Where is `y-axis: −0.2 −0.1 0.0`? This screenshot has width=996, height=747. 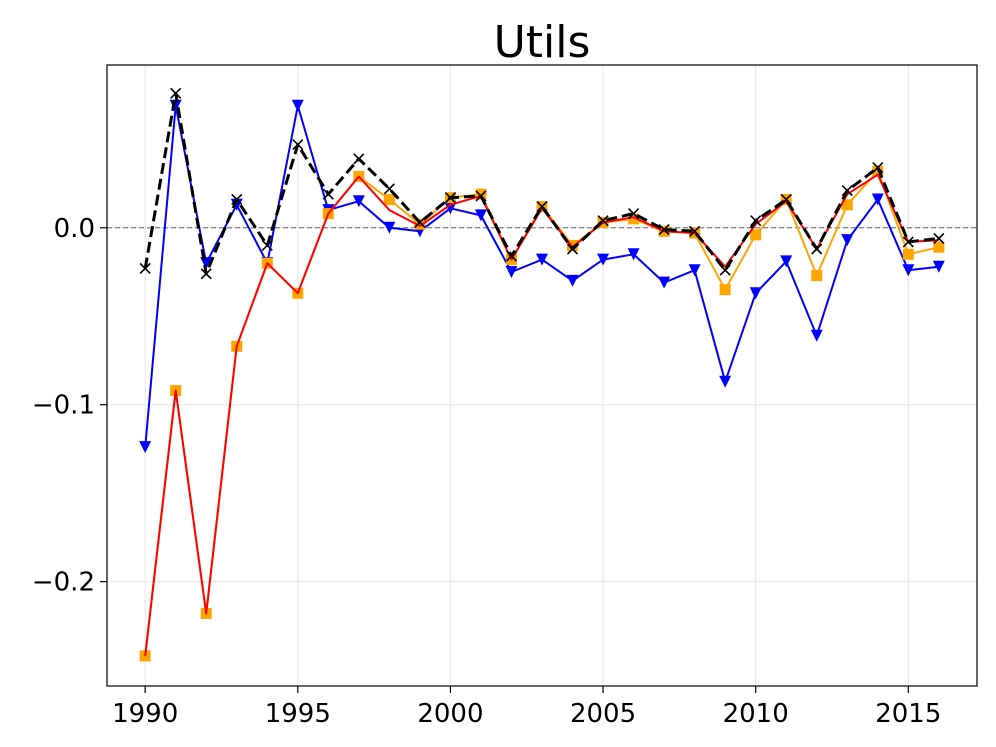 y-axis: −0.2 −0.1 0.0 is located at coordinates (69, 406).